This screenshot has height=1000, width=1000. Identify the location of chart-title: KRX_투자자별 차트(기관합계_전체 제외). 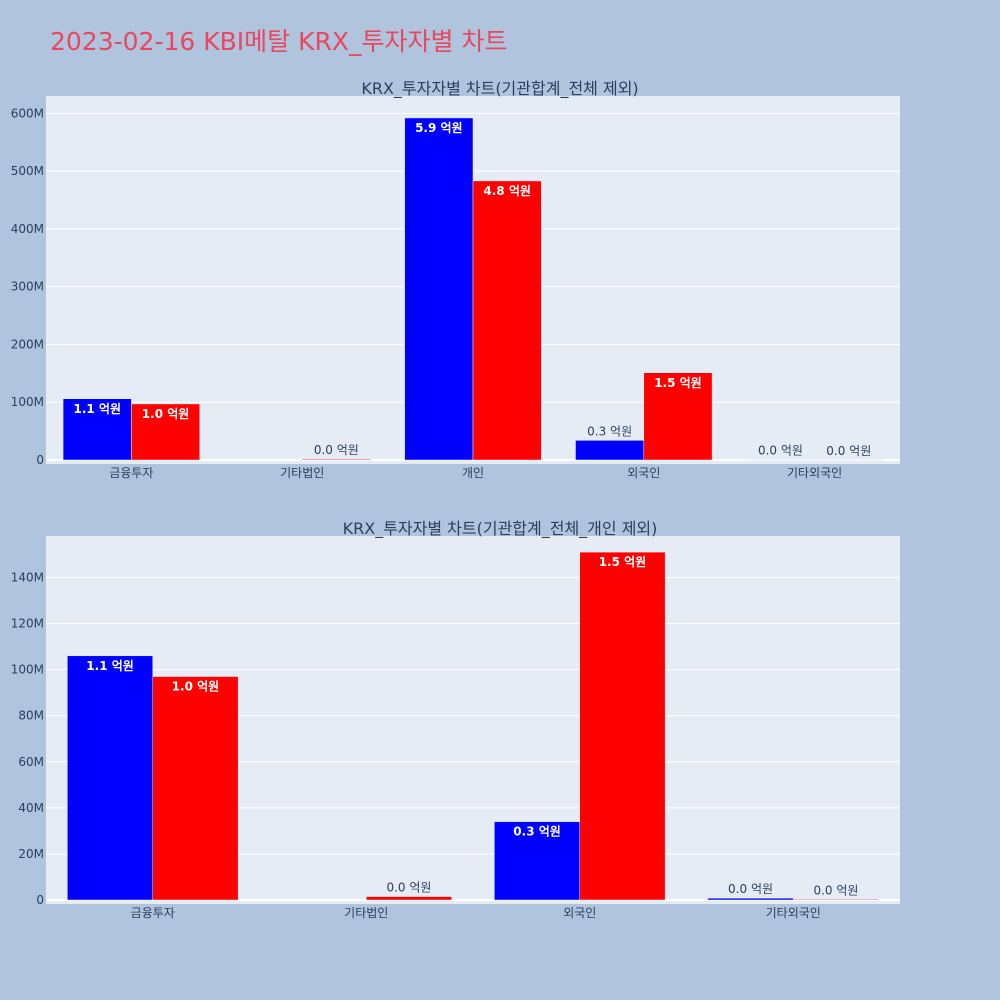
(499, 89).